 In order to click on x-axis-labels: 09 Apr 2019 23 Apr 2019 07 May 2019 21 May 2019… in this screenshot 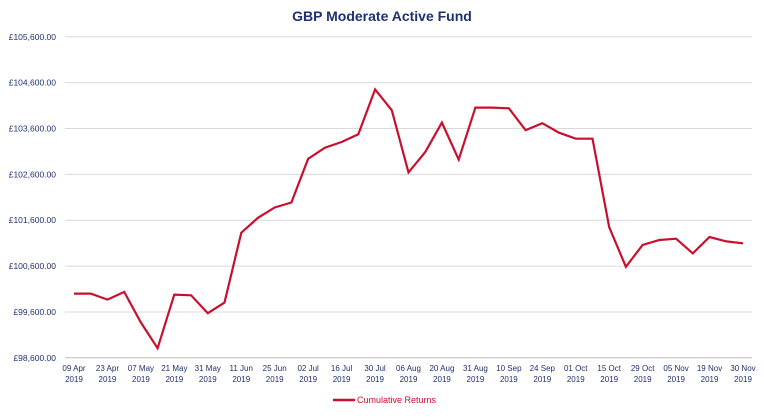, I will do `click(408, 374)`.